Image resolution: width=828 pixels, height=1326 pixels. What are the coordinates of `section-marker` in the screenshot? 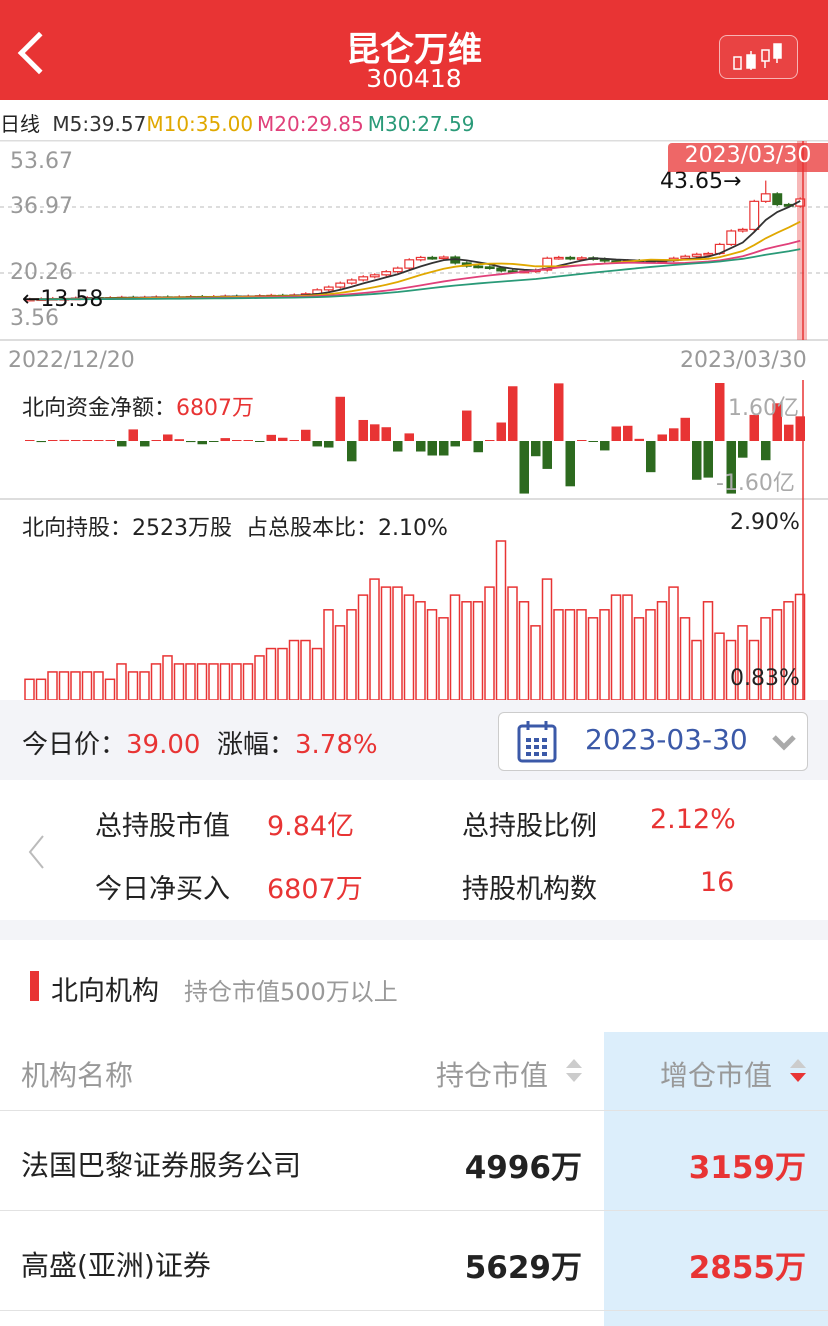 It's located at (34, 986).